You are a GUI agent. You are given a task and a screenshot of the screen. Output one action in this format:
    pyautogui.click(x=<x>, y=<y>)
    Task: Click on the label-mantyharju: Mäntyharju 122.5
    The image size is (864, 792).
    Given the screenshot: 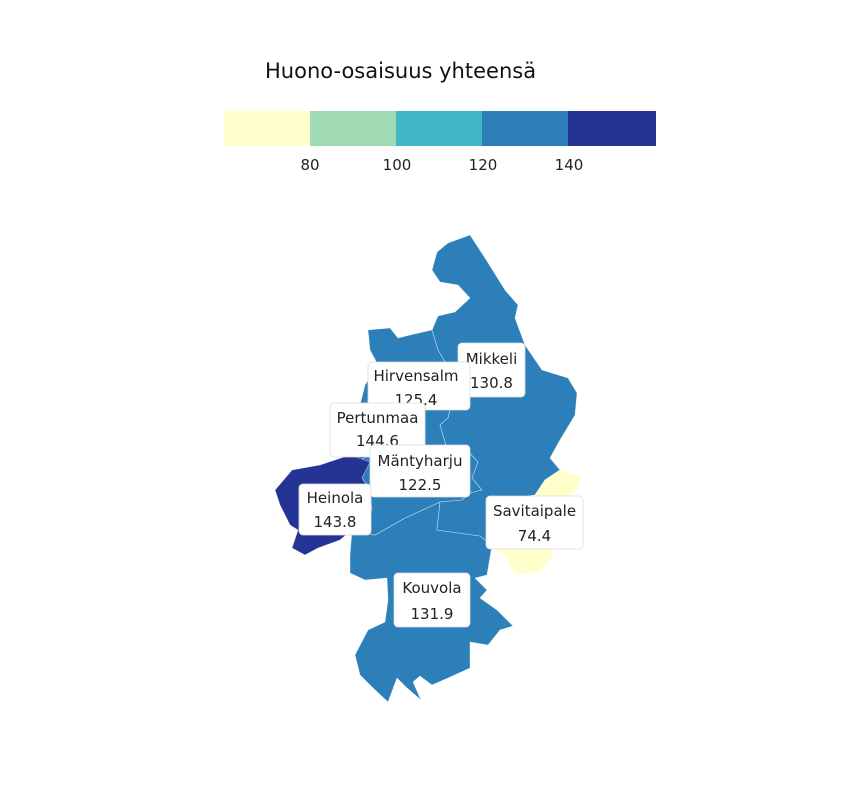 What is the action you would take?
    pyautogui.click(x=420, y=471)
    